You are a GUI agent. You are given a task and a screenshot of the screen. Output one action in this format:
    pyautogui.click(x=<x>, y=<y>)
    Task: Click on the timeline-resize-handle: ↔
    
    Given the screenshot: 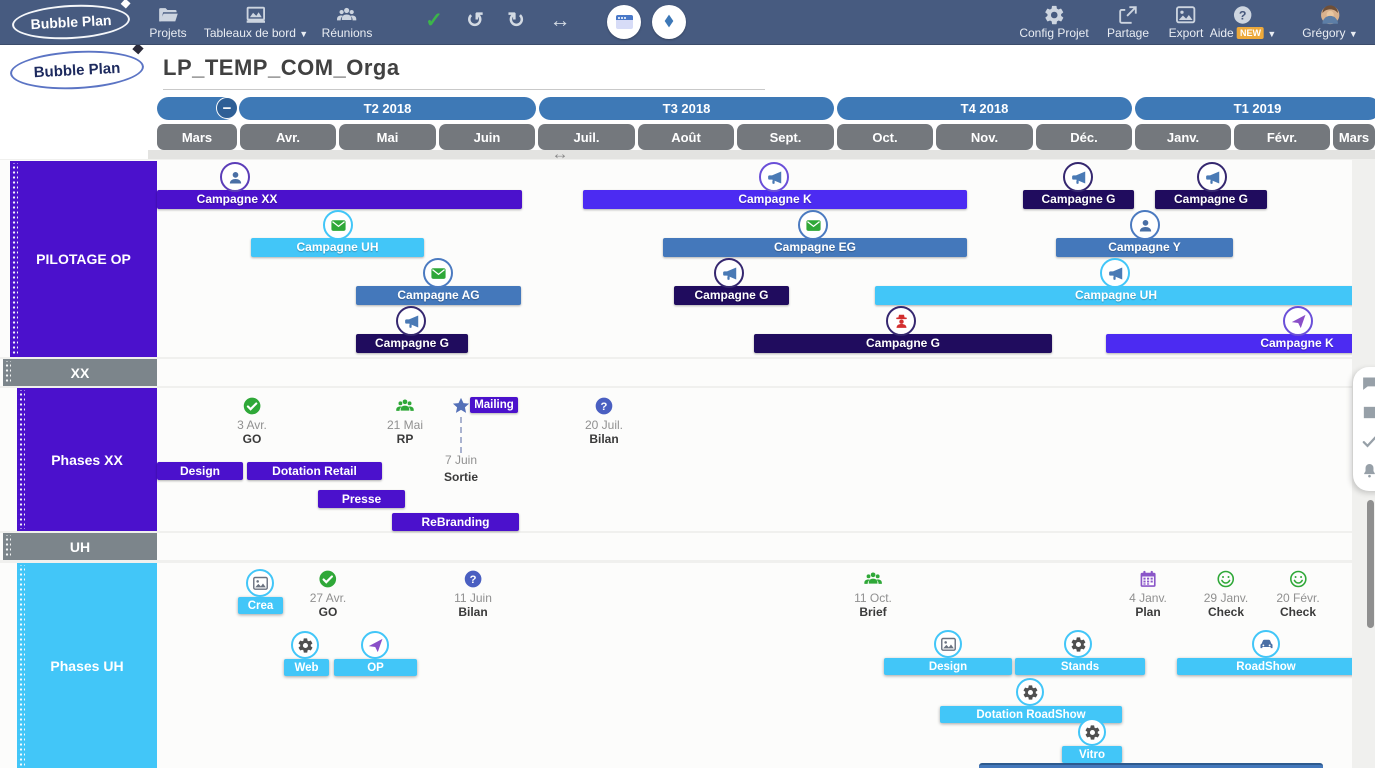 What is the action you would take?
    pyautogui.click(x=560, y=153)
    